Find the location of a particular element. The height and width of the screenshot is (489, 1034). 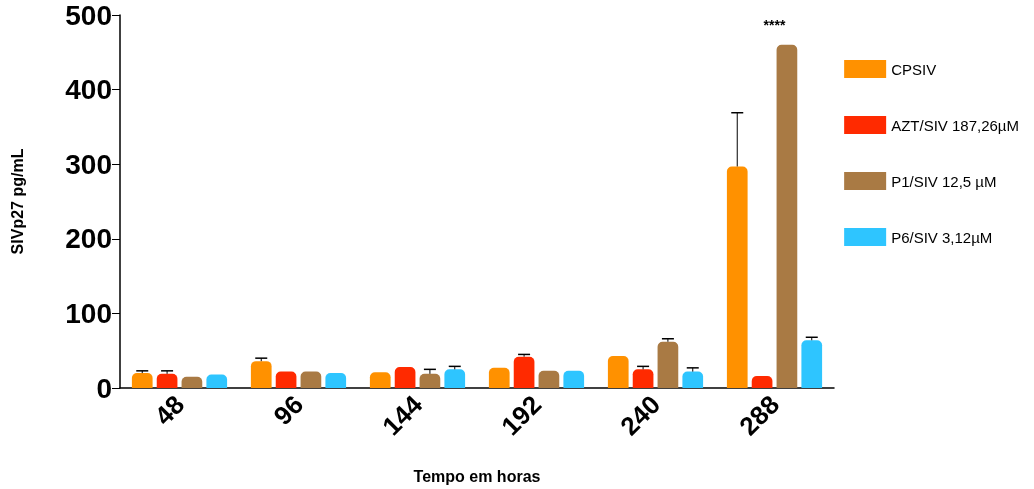

y-tick-label: 300 is located at coordinates (88, 164).